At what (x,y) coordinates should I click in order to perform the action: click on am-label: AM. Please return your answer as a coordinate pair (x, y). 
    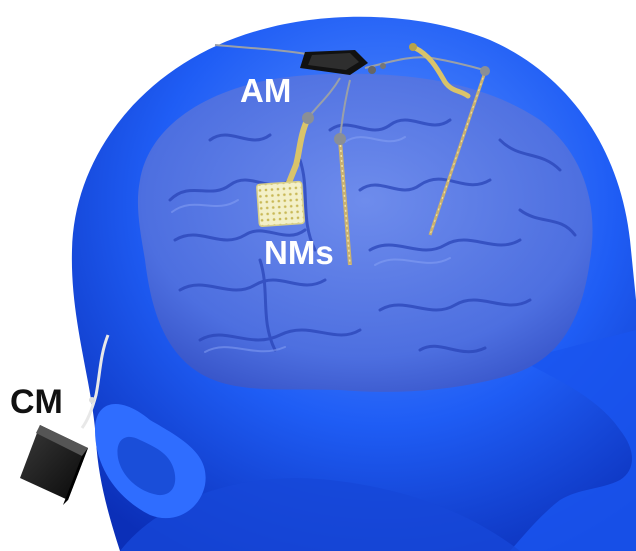
    Looking at the image, I should click on (266, 90).